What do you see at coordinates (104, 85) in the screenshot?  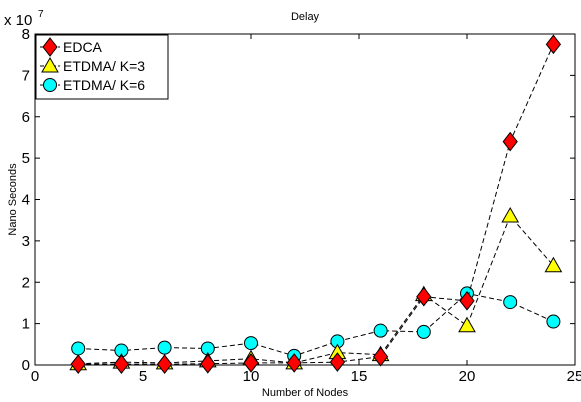 I see `legend-label: ETDMA/ K=6` at bounding box center [104, 85].